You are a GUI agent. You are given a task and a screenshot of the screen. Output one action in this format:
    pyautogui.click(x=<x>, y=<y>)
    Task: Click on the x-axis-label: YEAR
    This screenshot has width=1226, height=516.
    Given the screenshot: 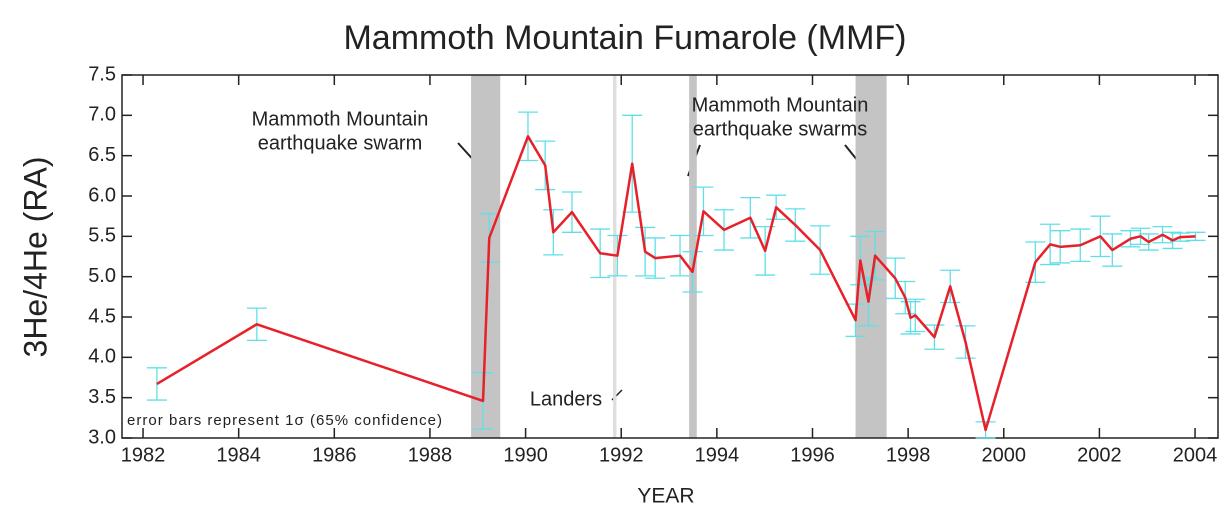 What is the action you would take?
    pyautogui.click(x=665, y=496)
    